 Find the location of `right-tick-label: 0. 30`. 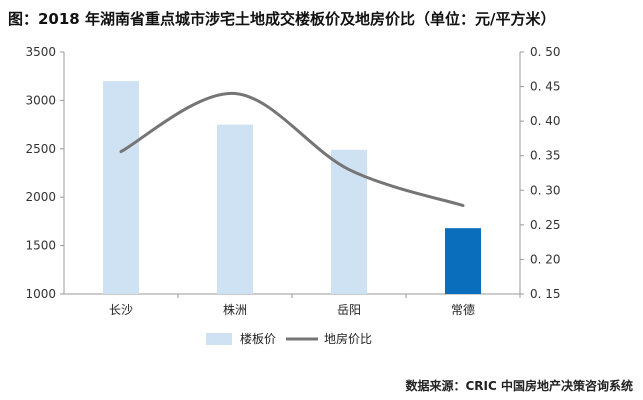

right-tick-label: 0. 30 is located at coordinates (545, 190).